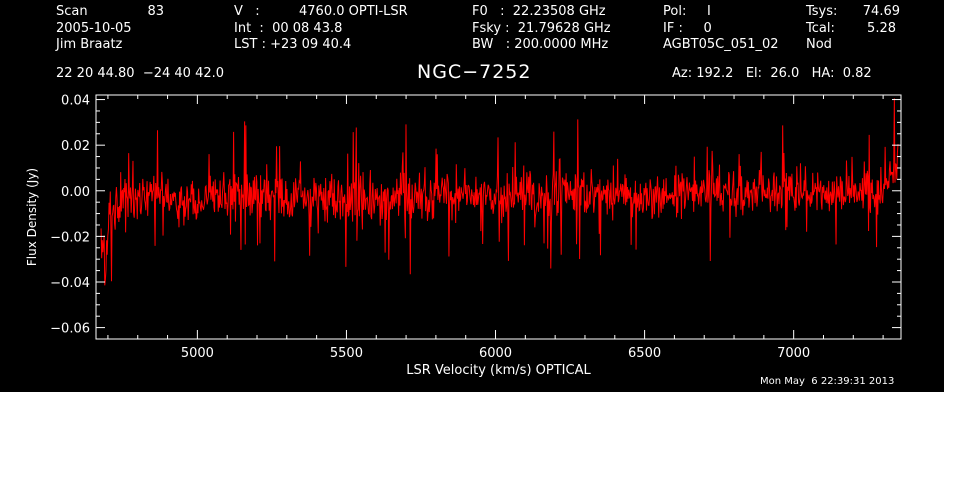 The image size is (962, 490). What do you see at coordinates (89, 44) in the screenshot?
I see `observer-name: Jim Braatz` at bounding box center [89, 44].